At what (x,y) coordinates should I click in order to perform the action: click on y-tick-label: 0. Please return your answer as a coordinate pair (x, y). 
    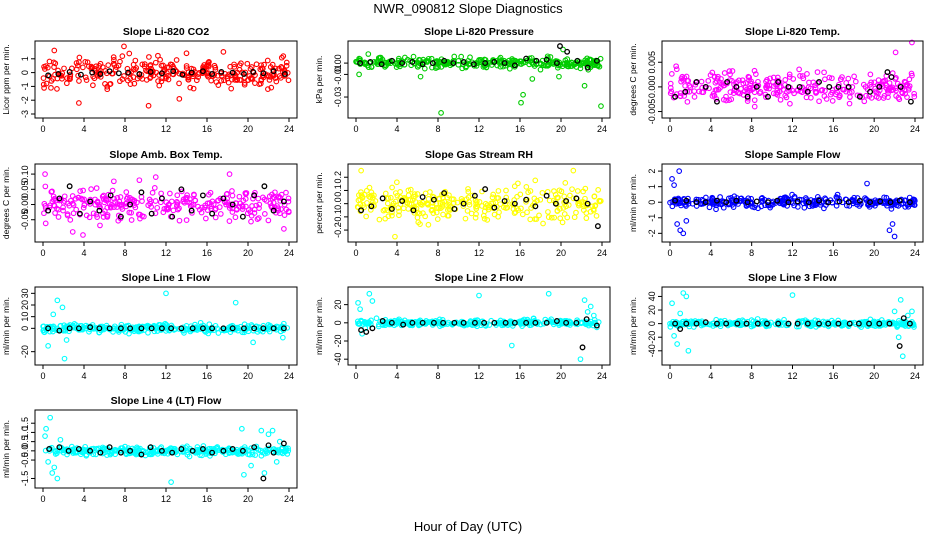
    Looking at the image, I should click on (652, 202).